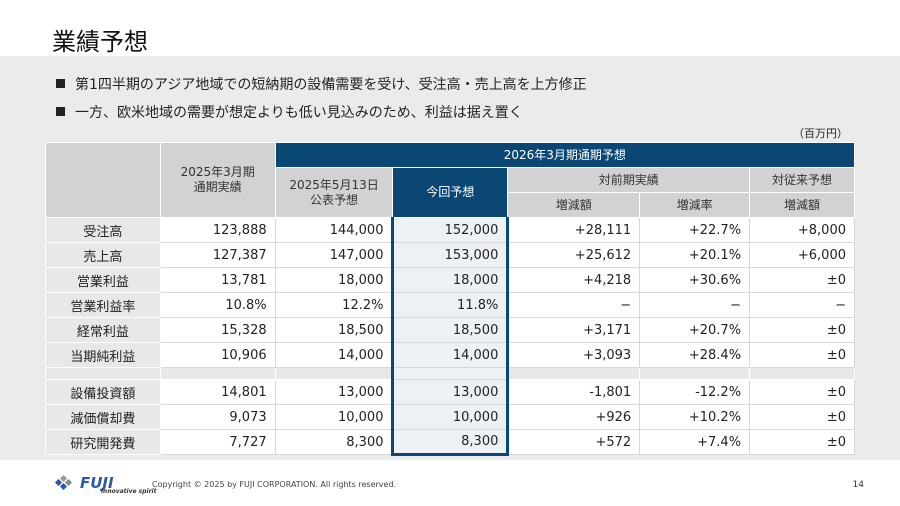  Describe the element at coordinates (97, 483) in the screenshot. I see `logo-text: FUJI` at that location.